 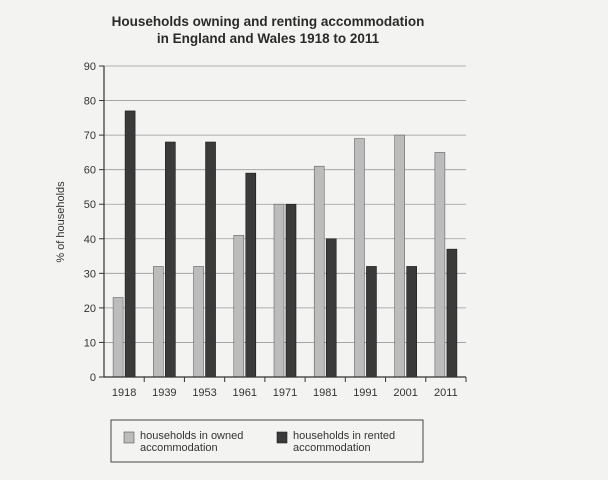 What do you see at coordinates (331, 308) in the screenshot?
I see `bar-rented-1981` at bounding box center [331, 308].